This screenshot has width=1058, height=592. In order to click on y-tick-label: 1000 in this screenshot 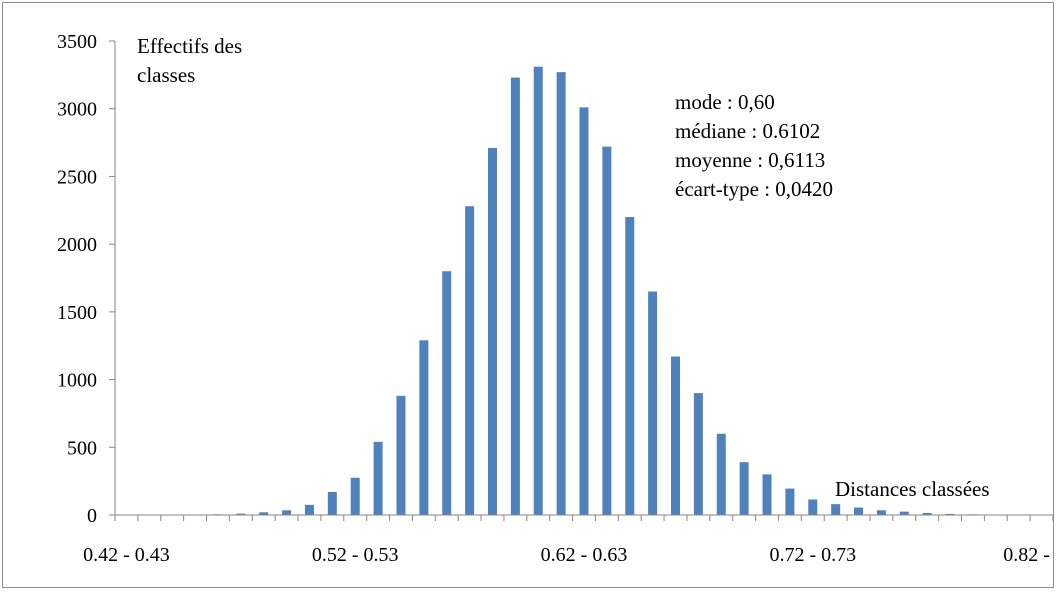, I will do `click(77, 381)`.